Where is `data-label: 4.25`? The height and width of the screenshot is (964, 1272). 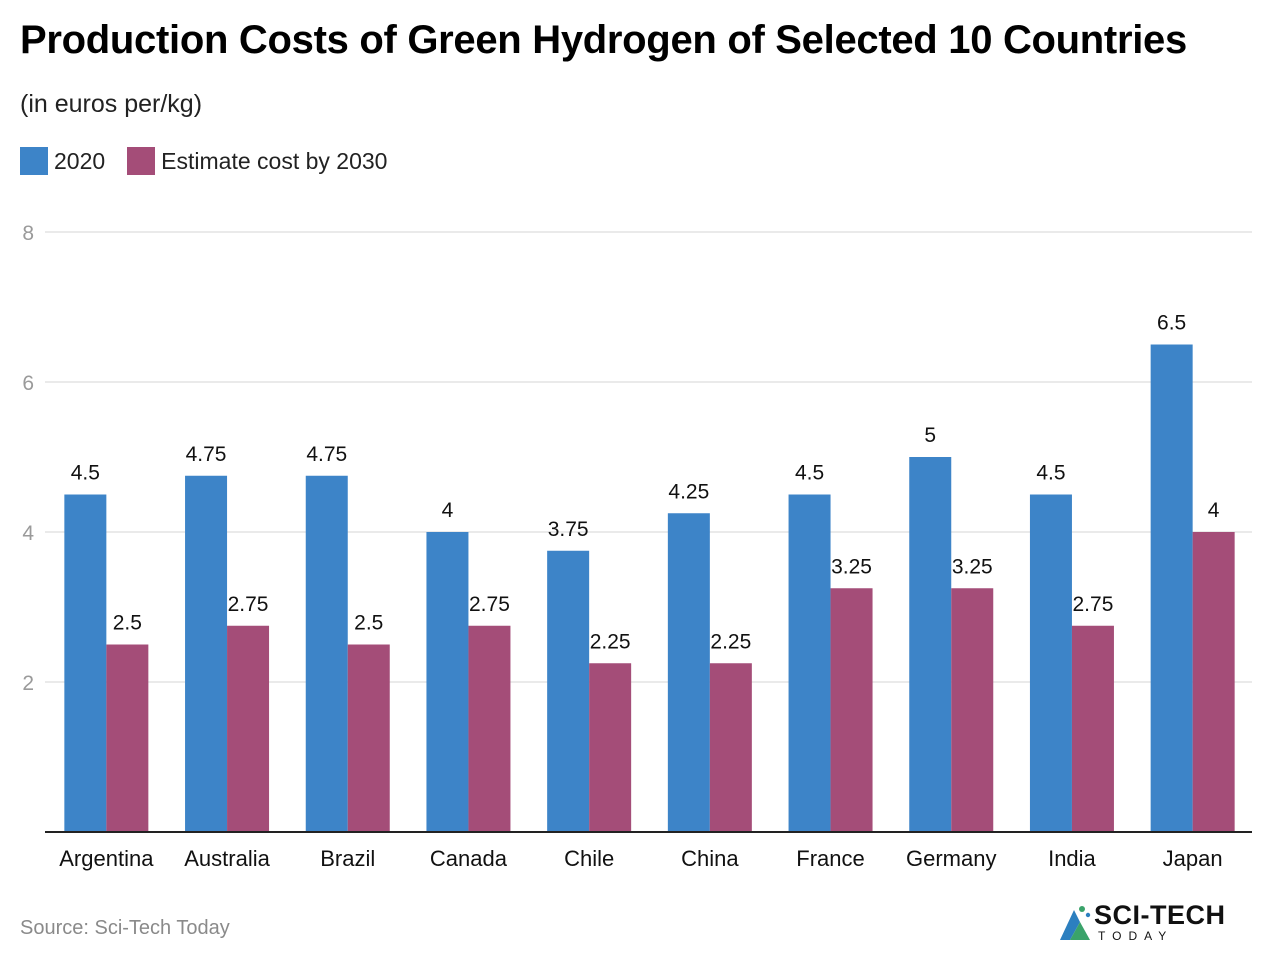
data-label: 4.25 is located at coordinates (688, 491).